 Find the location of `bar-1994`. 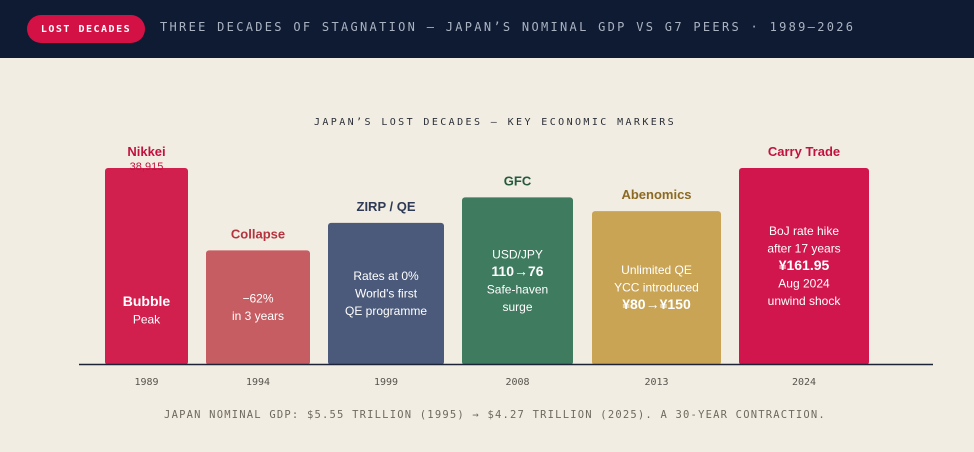

bar-1994 is located at coordinates (258, 307).